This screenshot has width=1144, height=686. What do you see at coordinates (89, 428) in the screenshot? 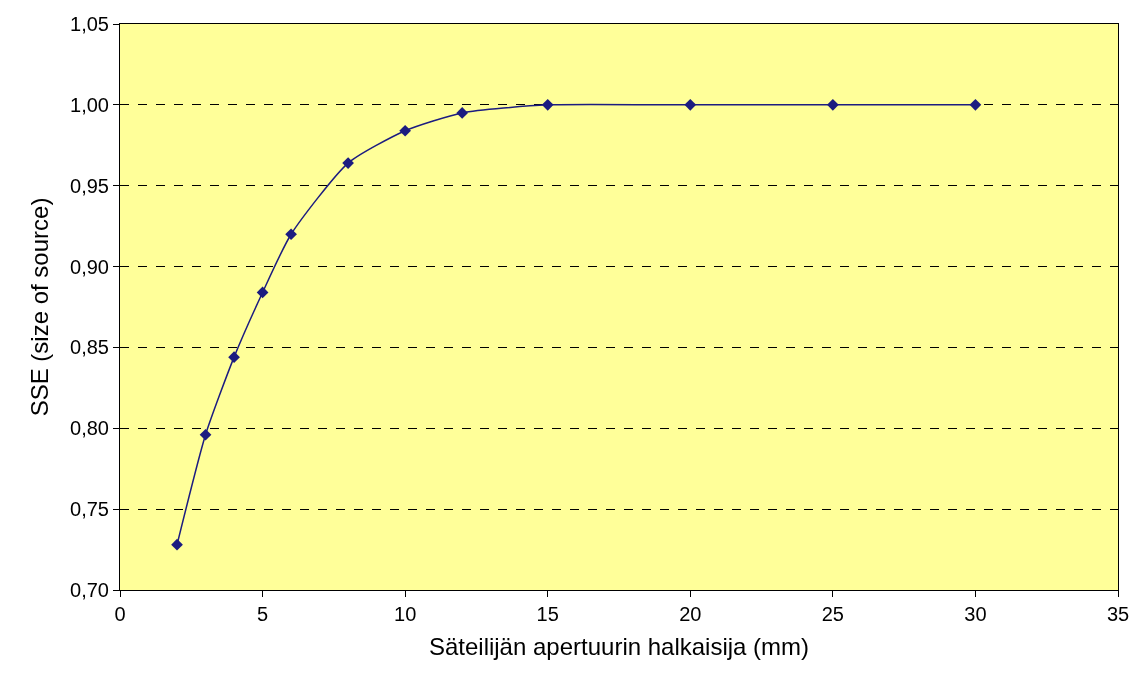
I see `y-tick-label: 0,80` at bounding box center [89, 428].